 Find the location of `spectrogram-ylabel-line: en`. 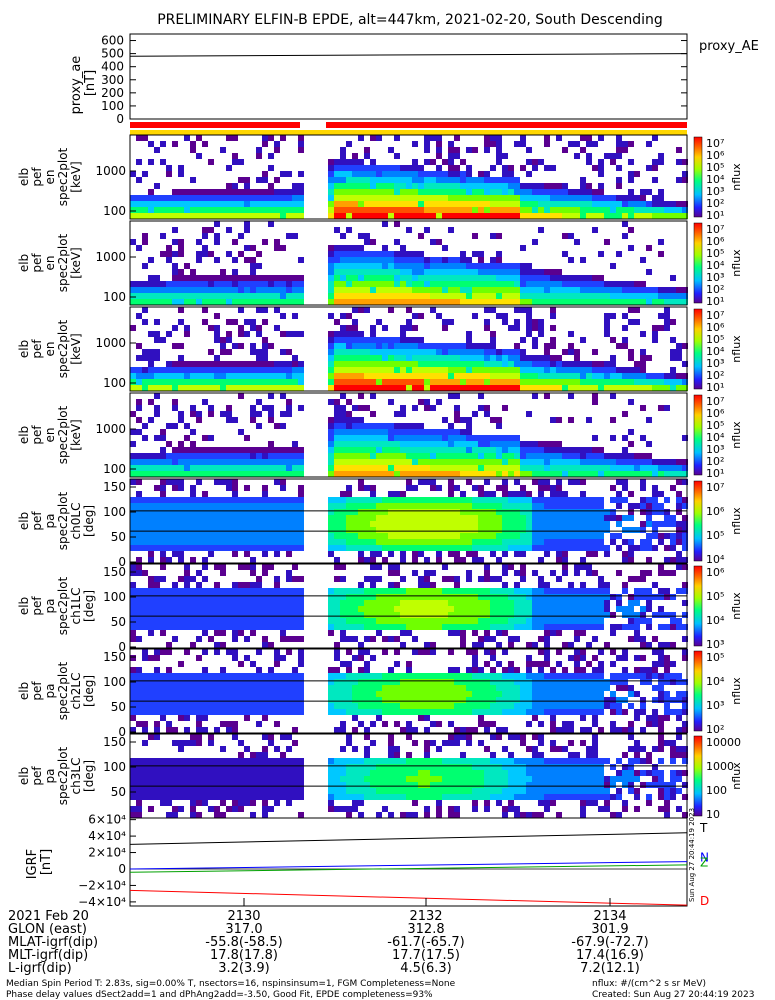

spectrogram-ylabel-line: en is located at coordinates (50, 263).